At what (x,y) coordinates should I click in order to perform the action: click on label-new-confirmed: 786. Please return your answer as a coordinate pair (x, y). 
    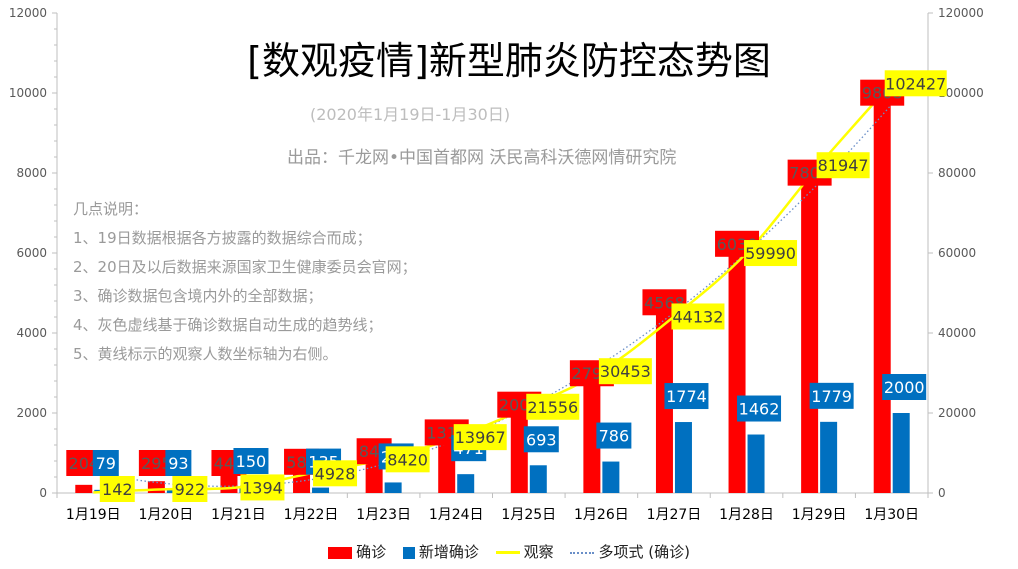
    Looking at the image, I should click on (614, 436).